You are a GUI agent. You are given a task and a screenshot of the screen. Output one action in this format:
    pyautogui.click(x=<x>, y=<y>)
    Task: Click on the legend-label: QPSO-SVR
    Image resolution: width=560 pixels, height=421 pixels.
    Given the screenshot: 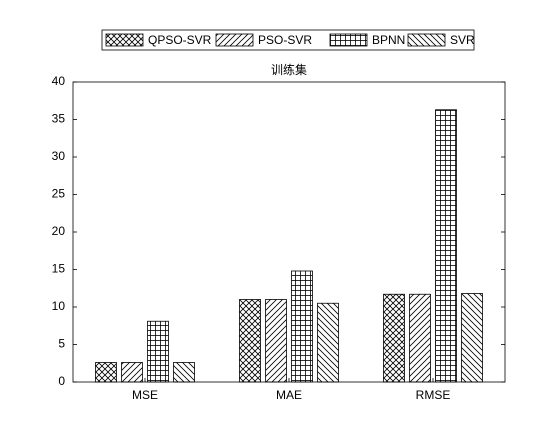 What is the action you would take?
    pyautogui.click(x=180, y=40)
    